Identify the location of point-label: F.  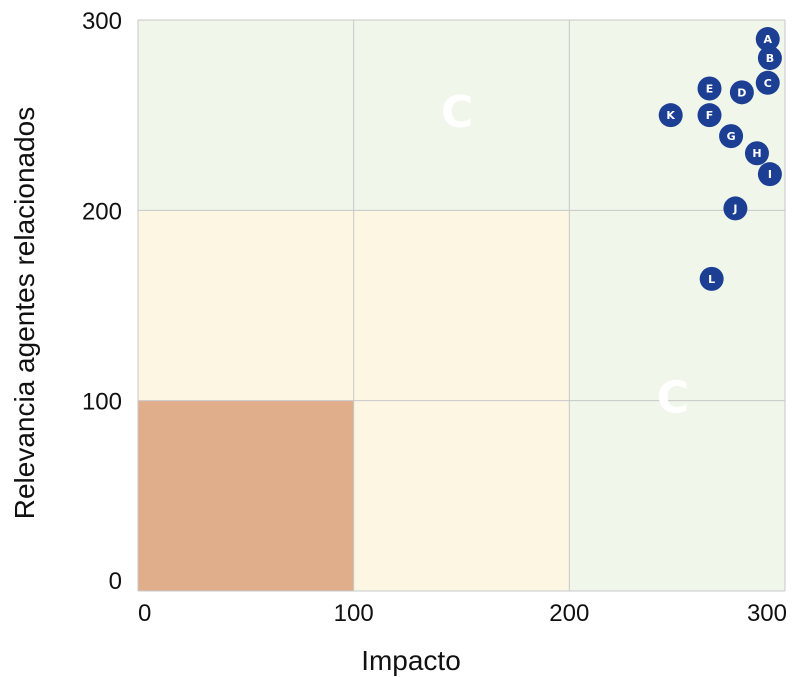
(710, 115).